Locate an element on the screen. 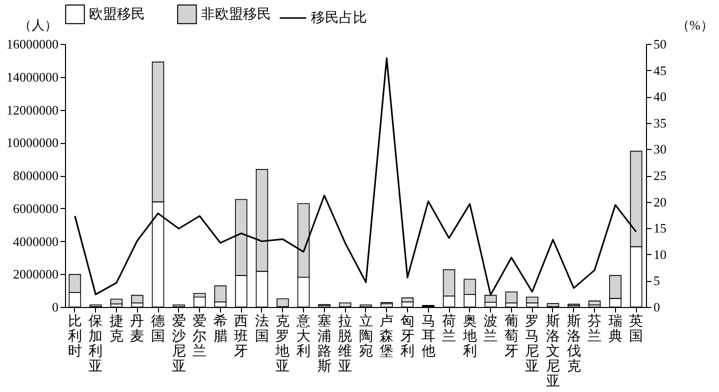  y-tick-label: 14000000 is located at coordinates (32, 76).